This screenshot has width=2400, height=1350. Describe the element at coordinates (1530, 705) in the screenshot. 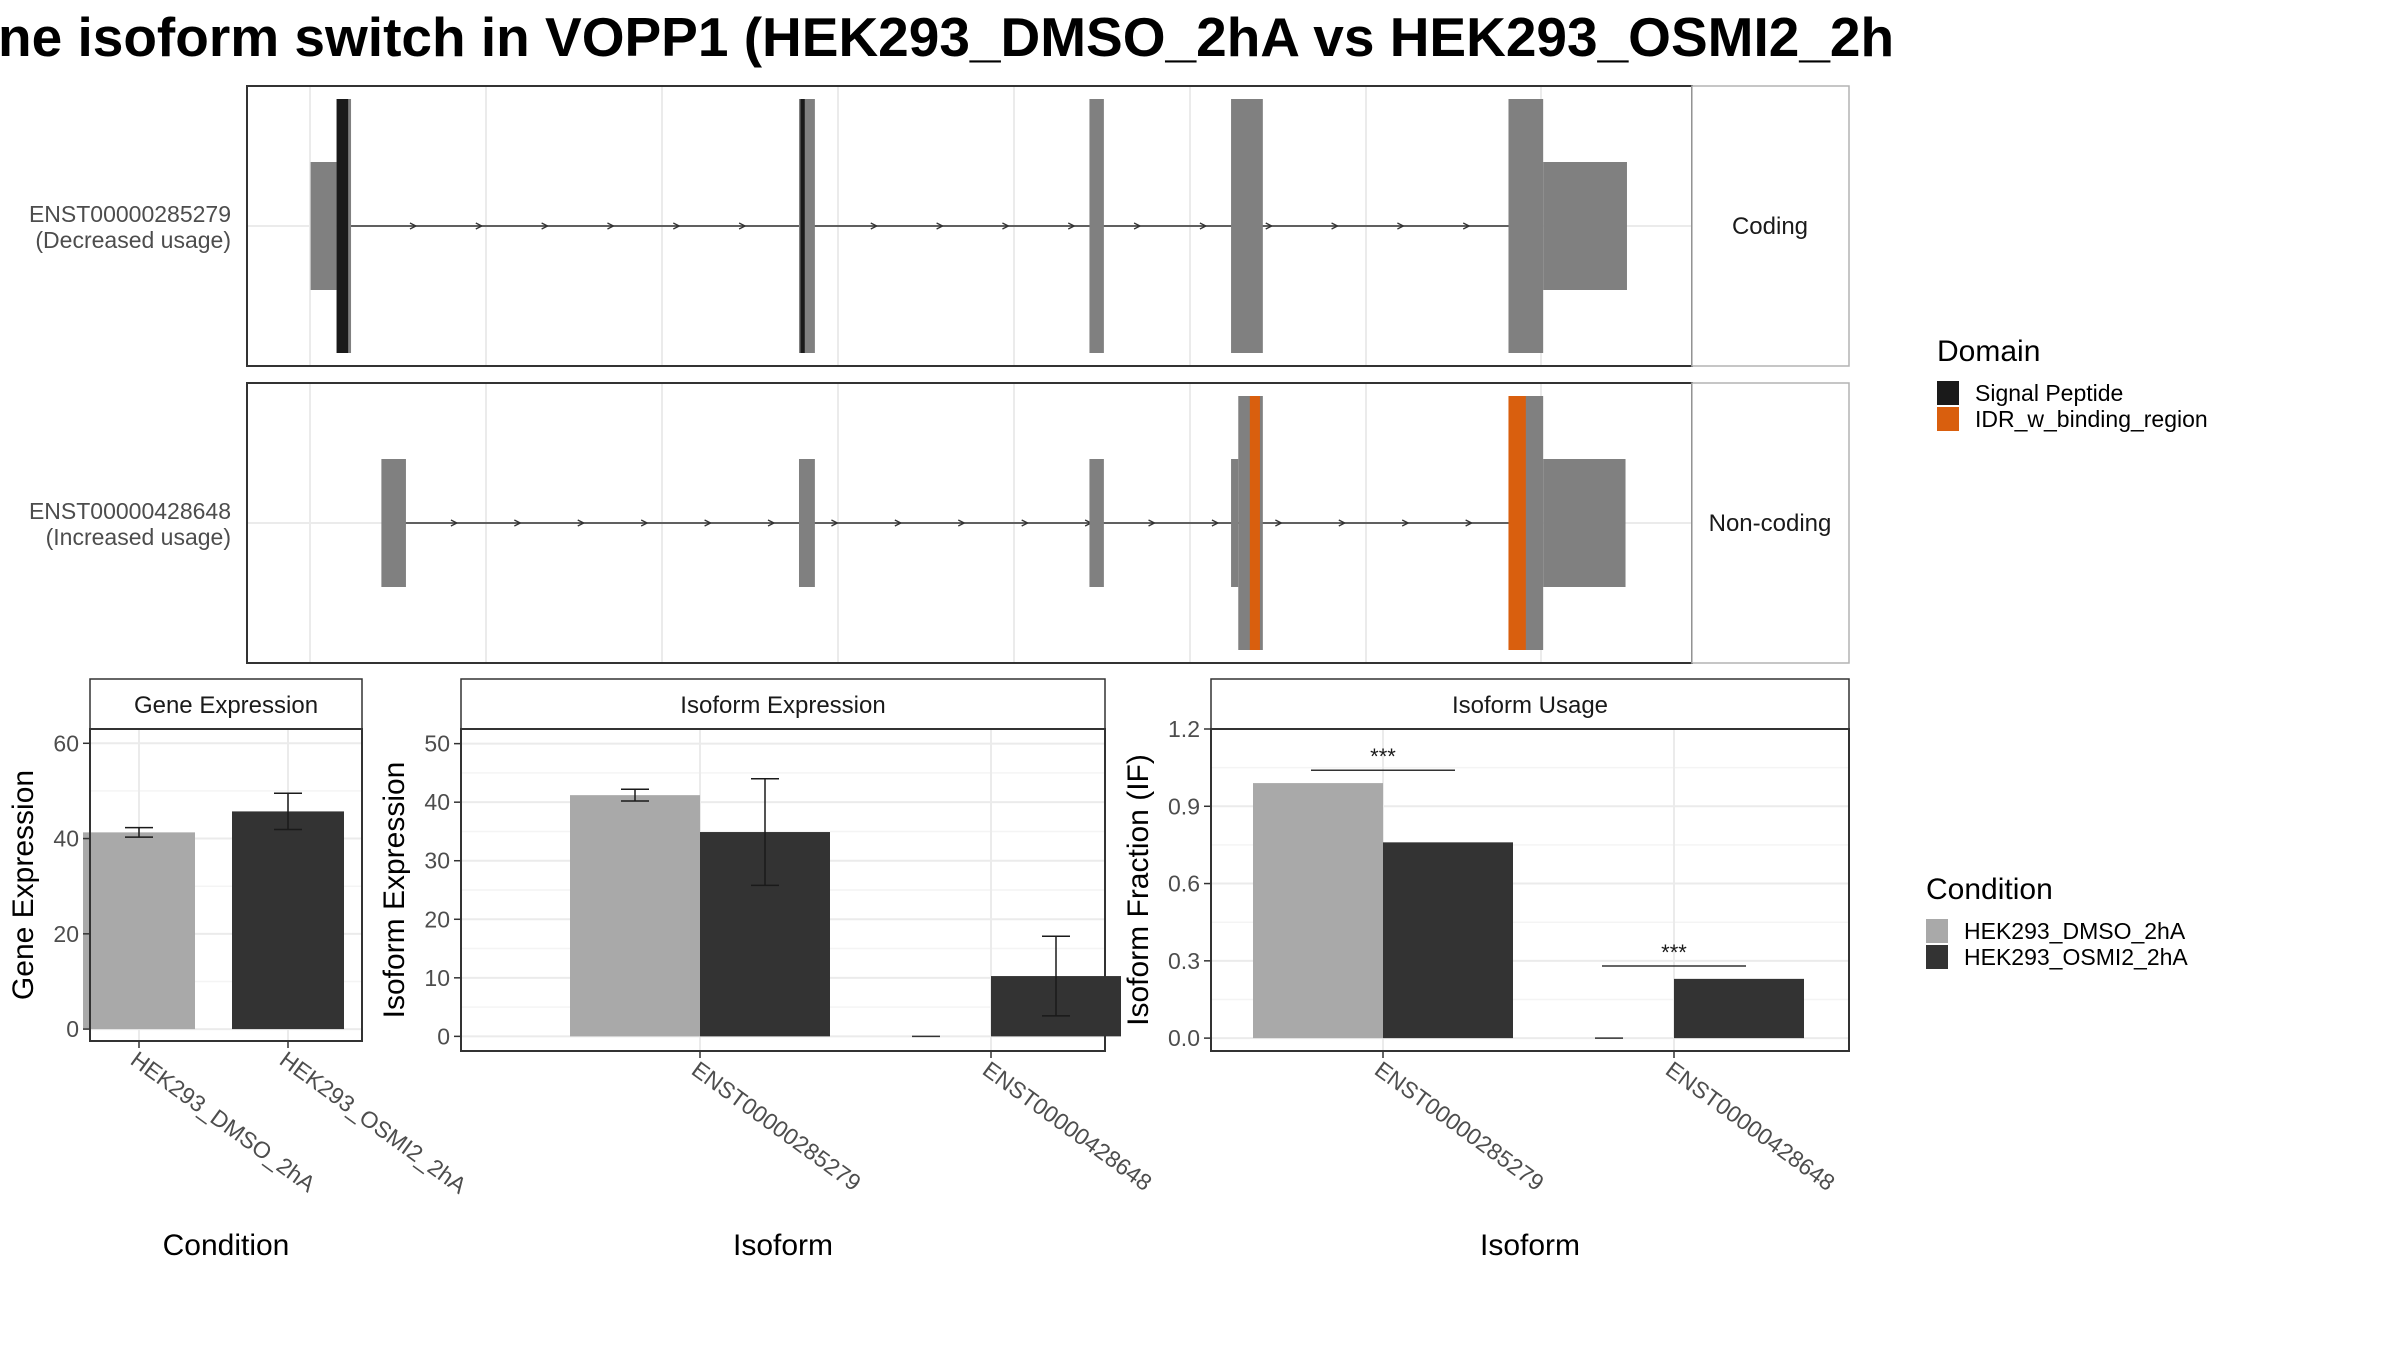

I see `panel-title: Isoform Usage` at that location.